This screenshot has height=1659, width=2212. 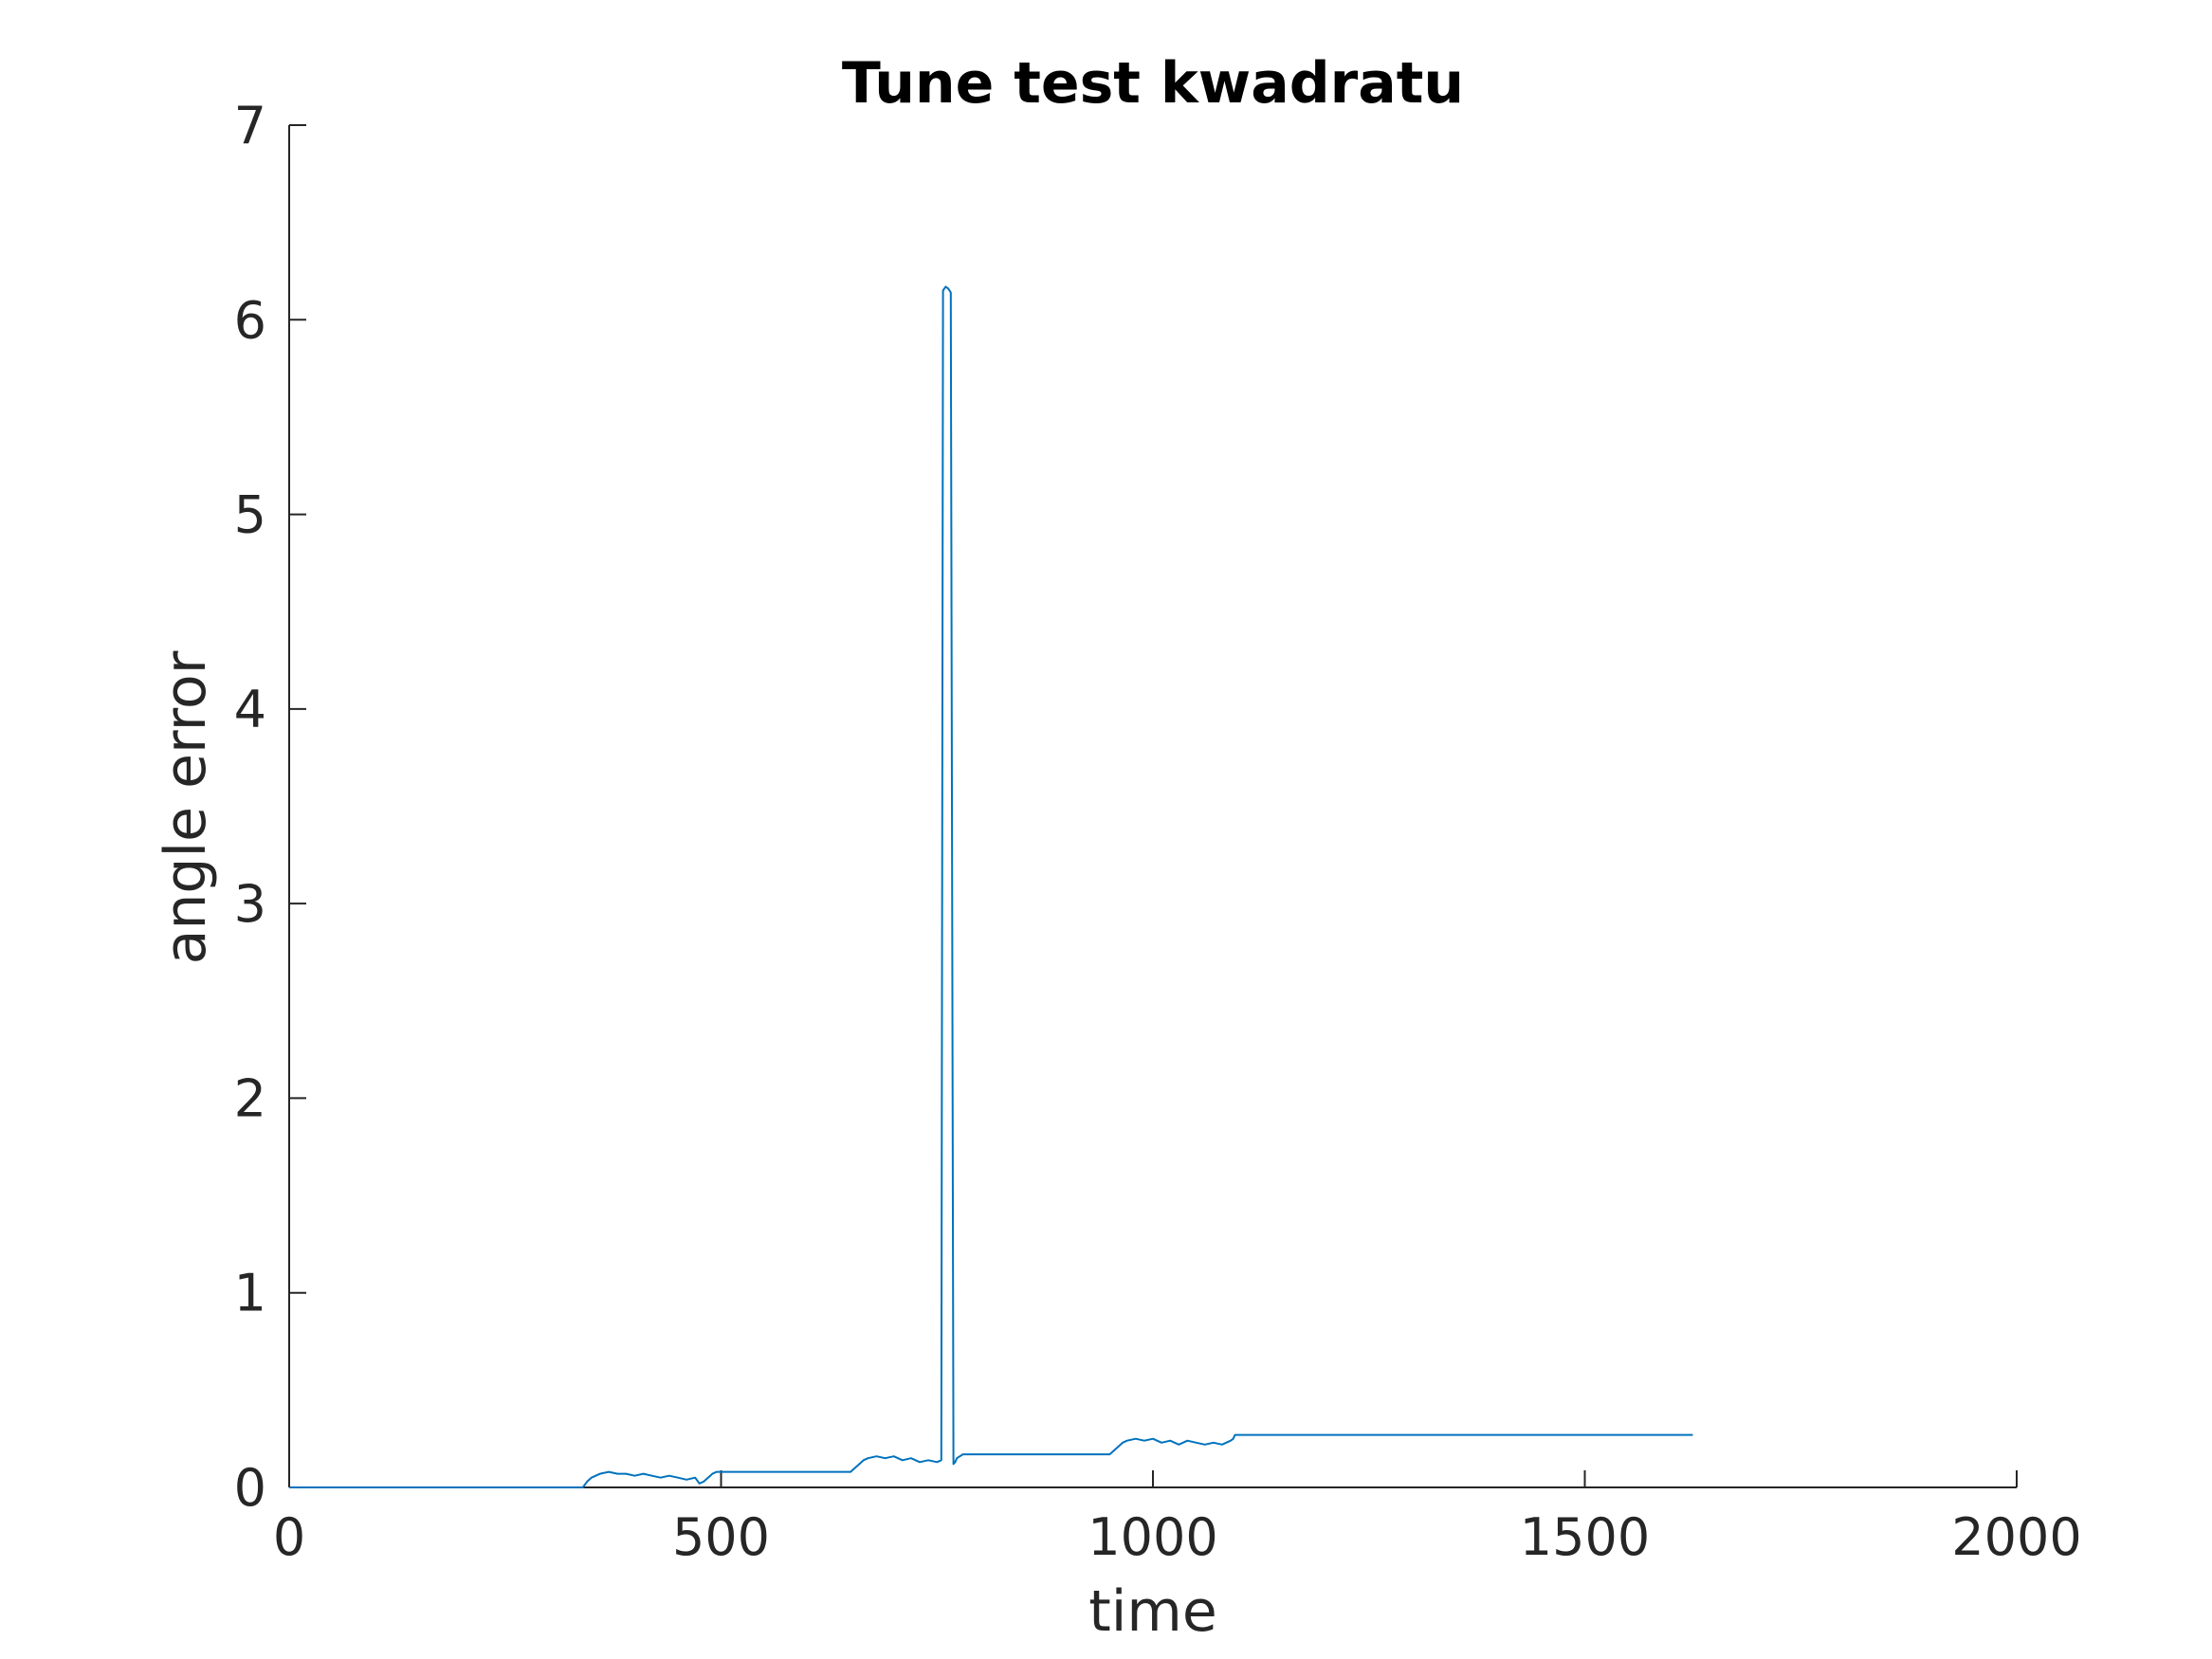 What do you see at coordinates (1152, 1537) in the screenshot?
I see `x-tick-label: 1000` at bounding box center [1152, 1537].